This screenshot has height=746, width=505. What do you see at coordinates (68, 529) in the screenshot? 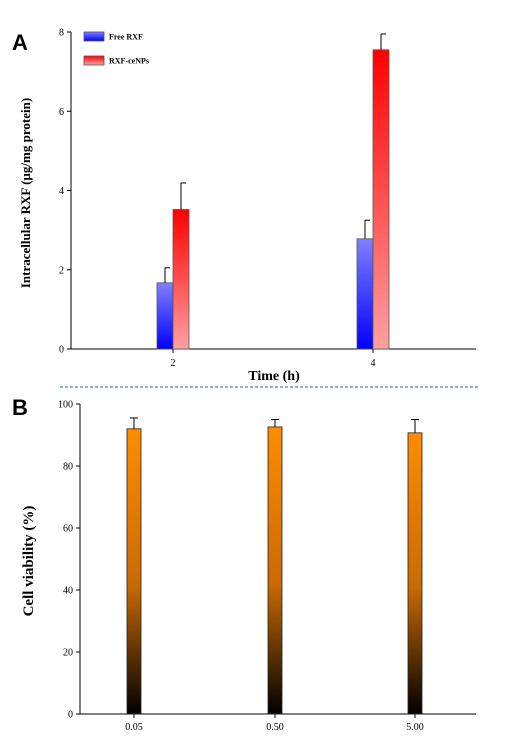
I see `y-tick-label: 60` at bounding box center [68, 529].